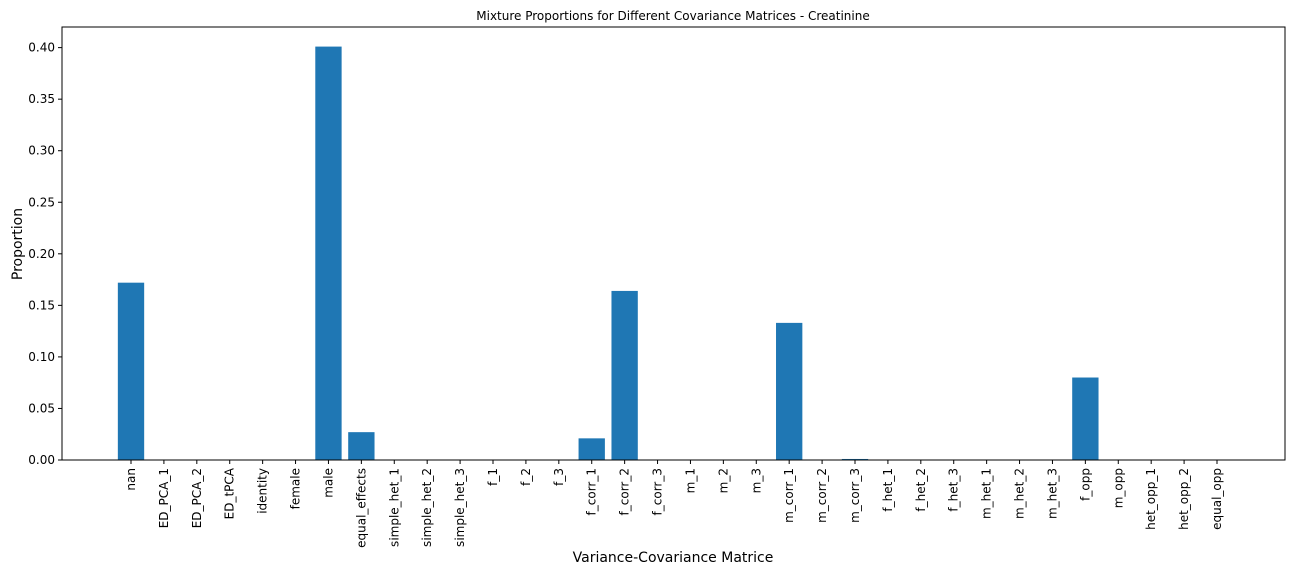 This screenshot has height=576, width=1296. I want to click on x-tick-label: f_3, so click(559, 477).